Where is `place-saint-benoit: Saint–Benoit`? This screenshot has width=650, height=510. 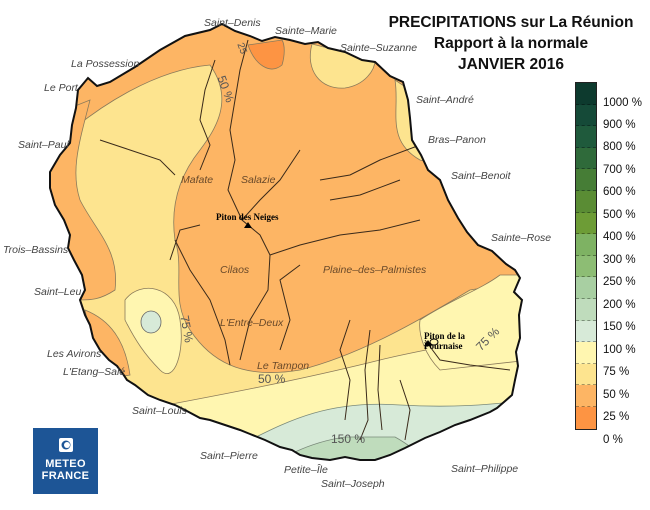 place-saint-benoit: Saint–Benoit is located at coordinates (481, 176).